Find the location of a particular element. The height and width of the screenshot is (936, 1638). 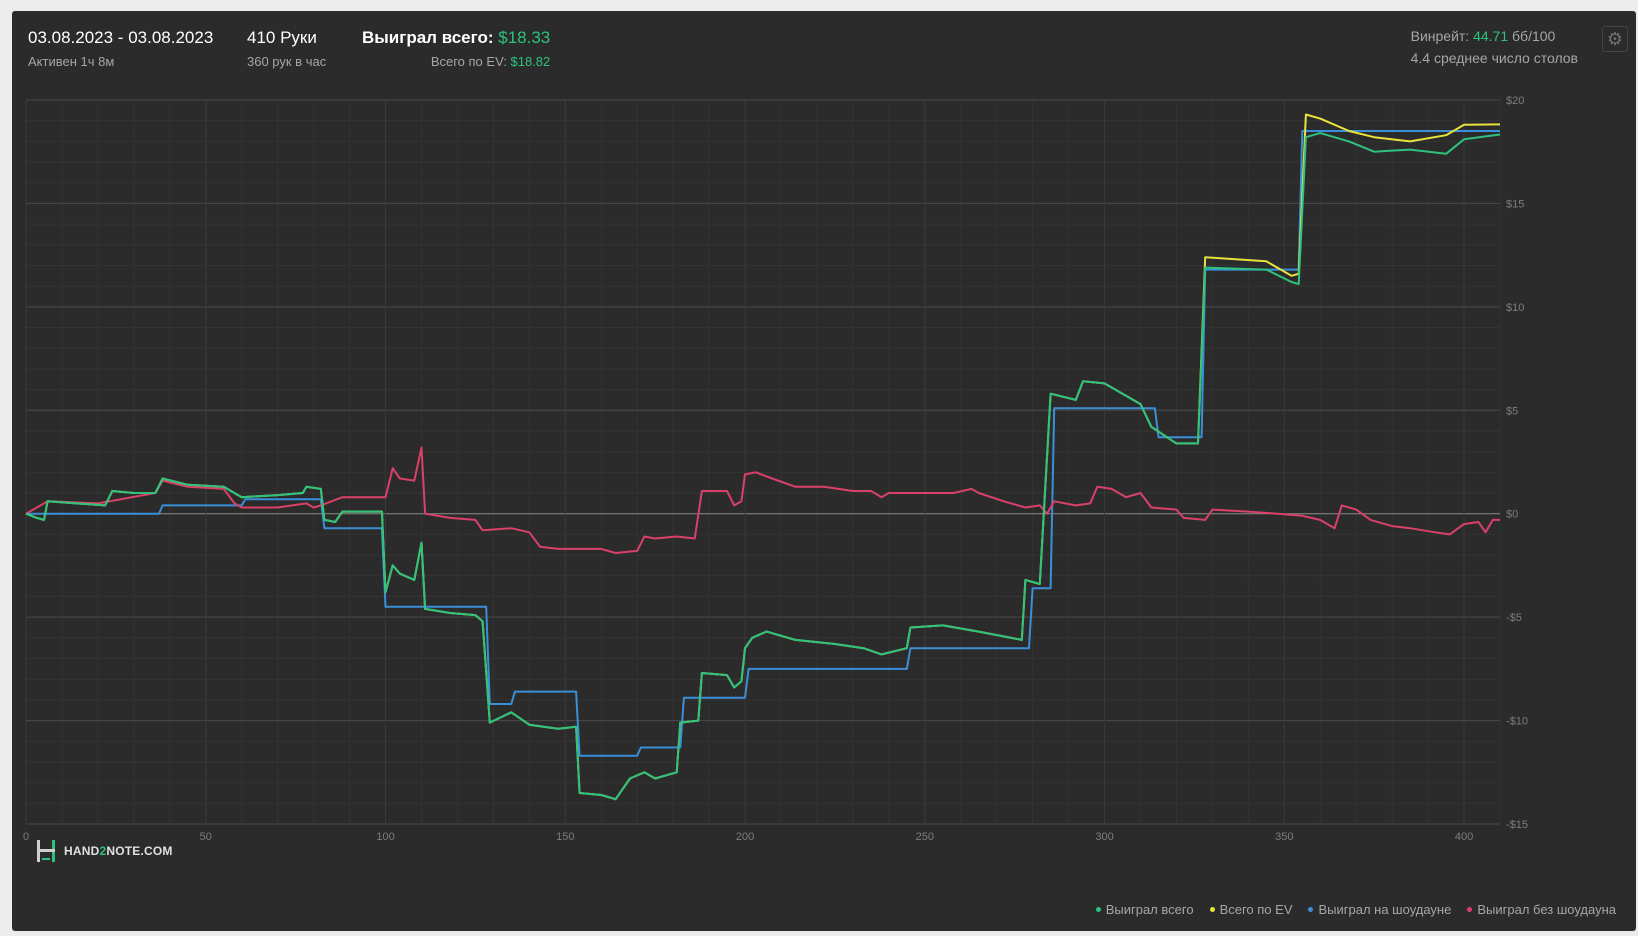

legend-label: Выиграл всего is located at coordinates (1149, 909).